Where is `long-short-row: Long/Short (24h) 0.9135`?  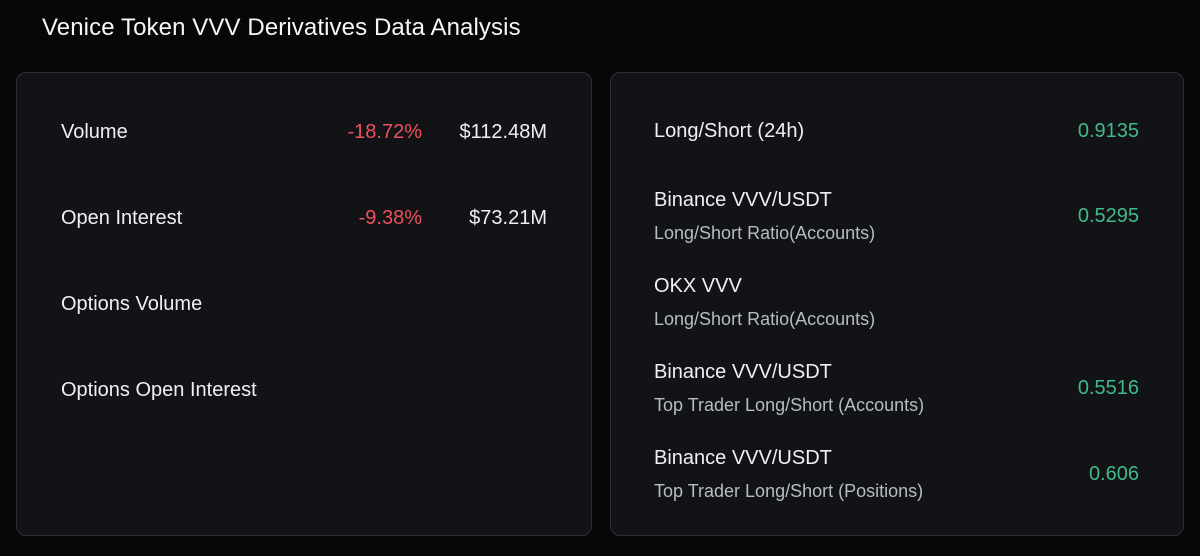 long-short-row: Long/Short (24h) 0.9135 is located at coordinates (896, 131).